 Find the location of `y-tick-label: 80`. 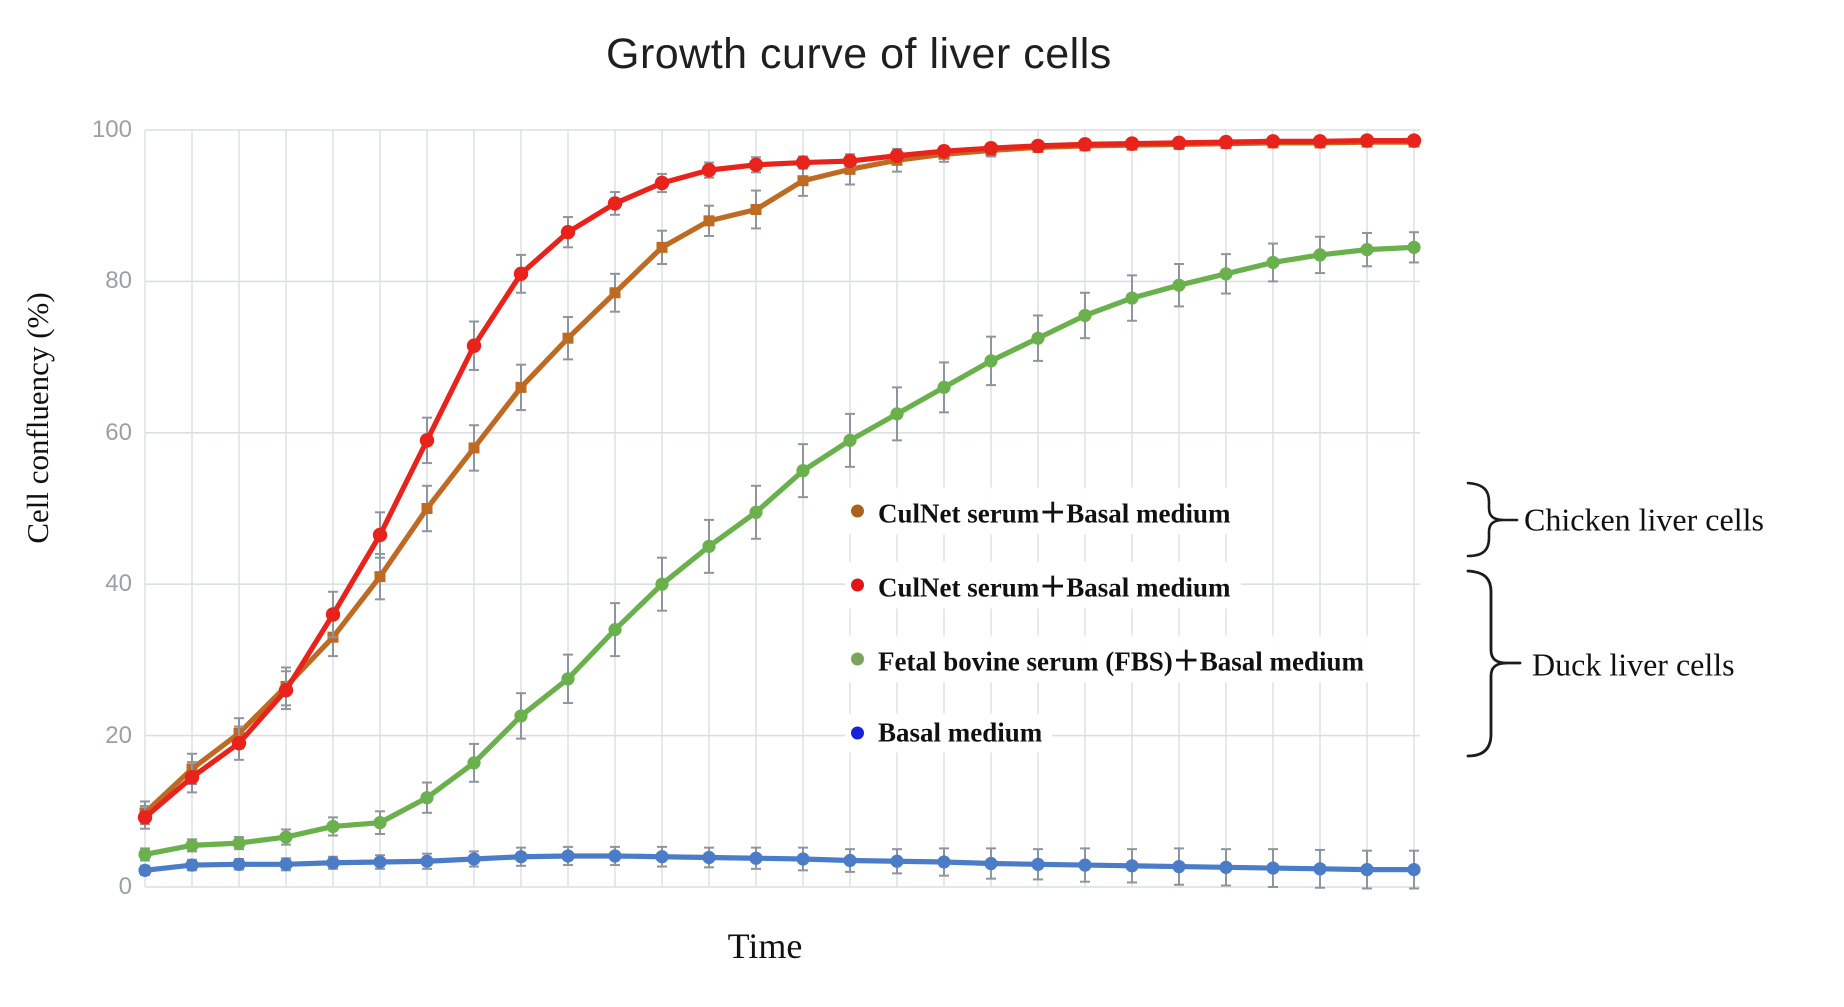

y-tick-label: 80 is located at coordinates (118, 281).